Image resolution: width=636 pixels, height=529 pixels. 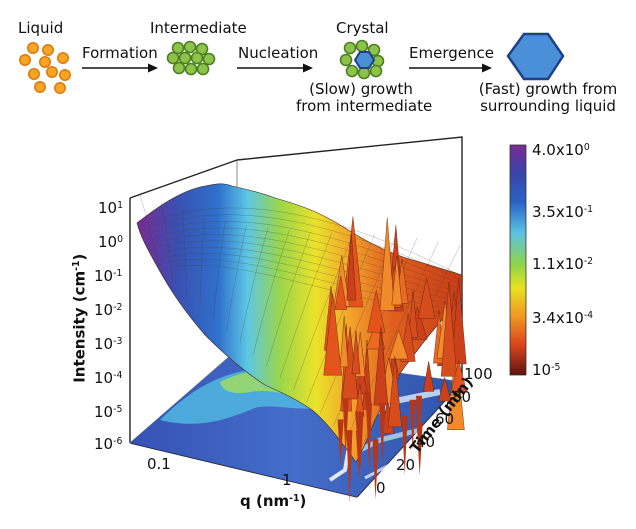 I want to click on colorbar, so click(x=518, y=260).